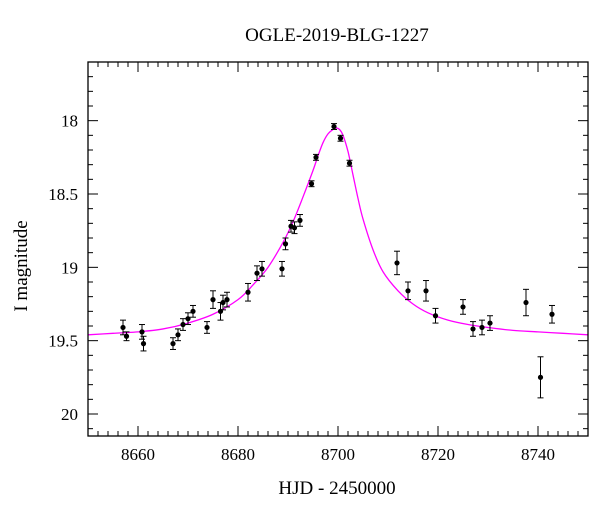 Image resolution: width=600 pixels, height=512 pixels. Describe the element at coordinates (438, 454) in the screenshot. I see `x-tick-label: 8720` at that location.